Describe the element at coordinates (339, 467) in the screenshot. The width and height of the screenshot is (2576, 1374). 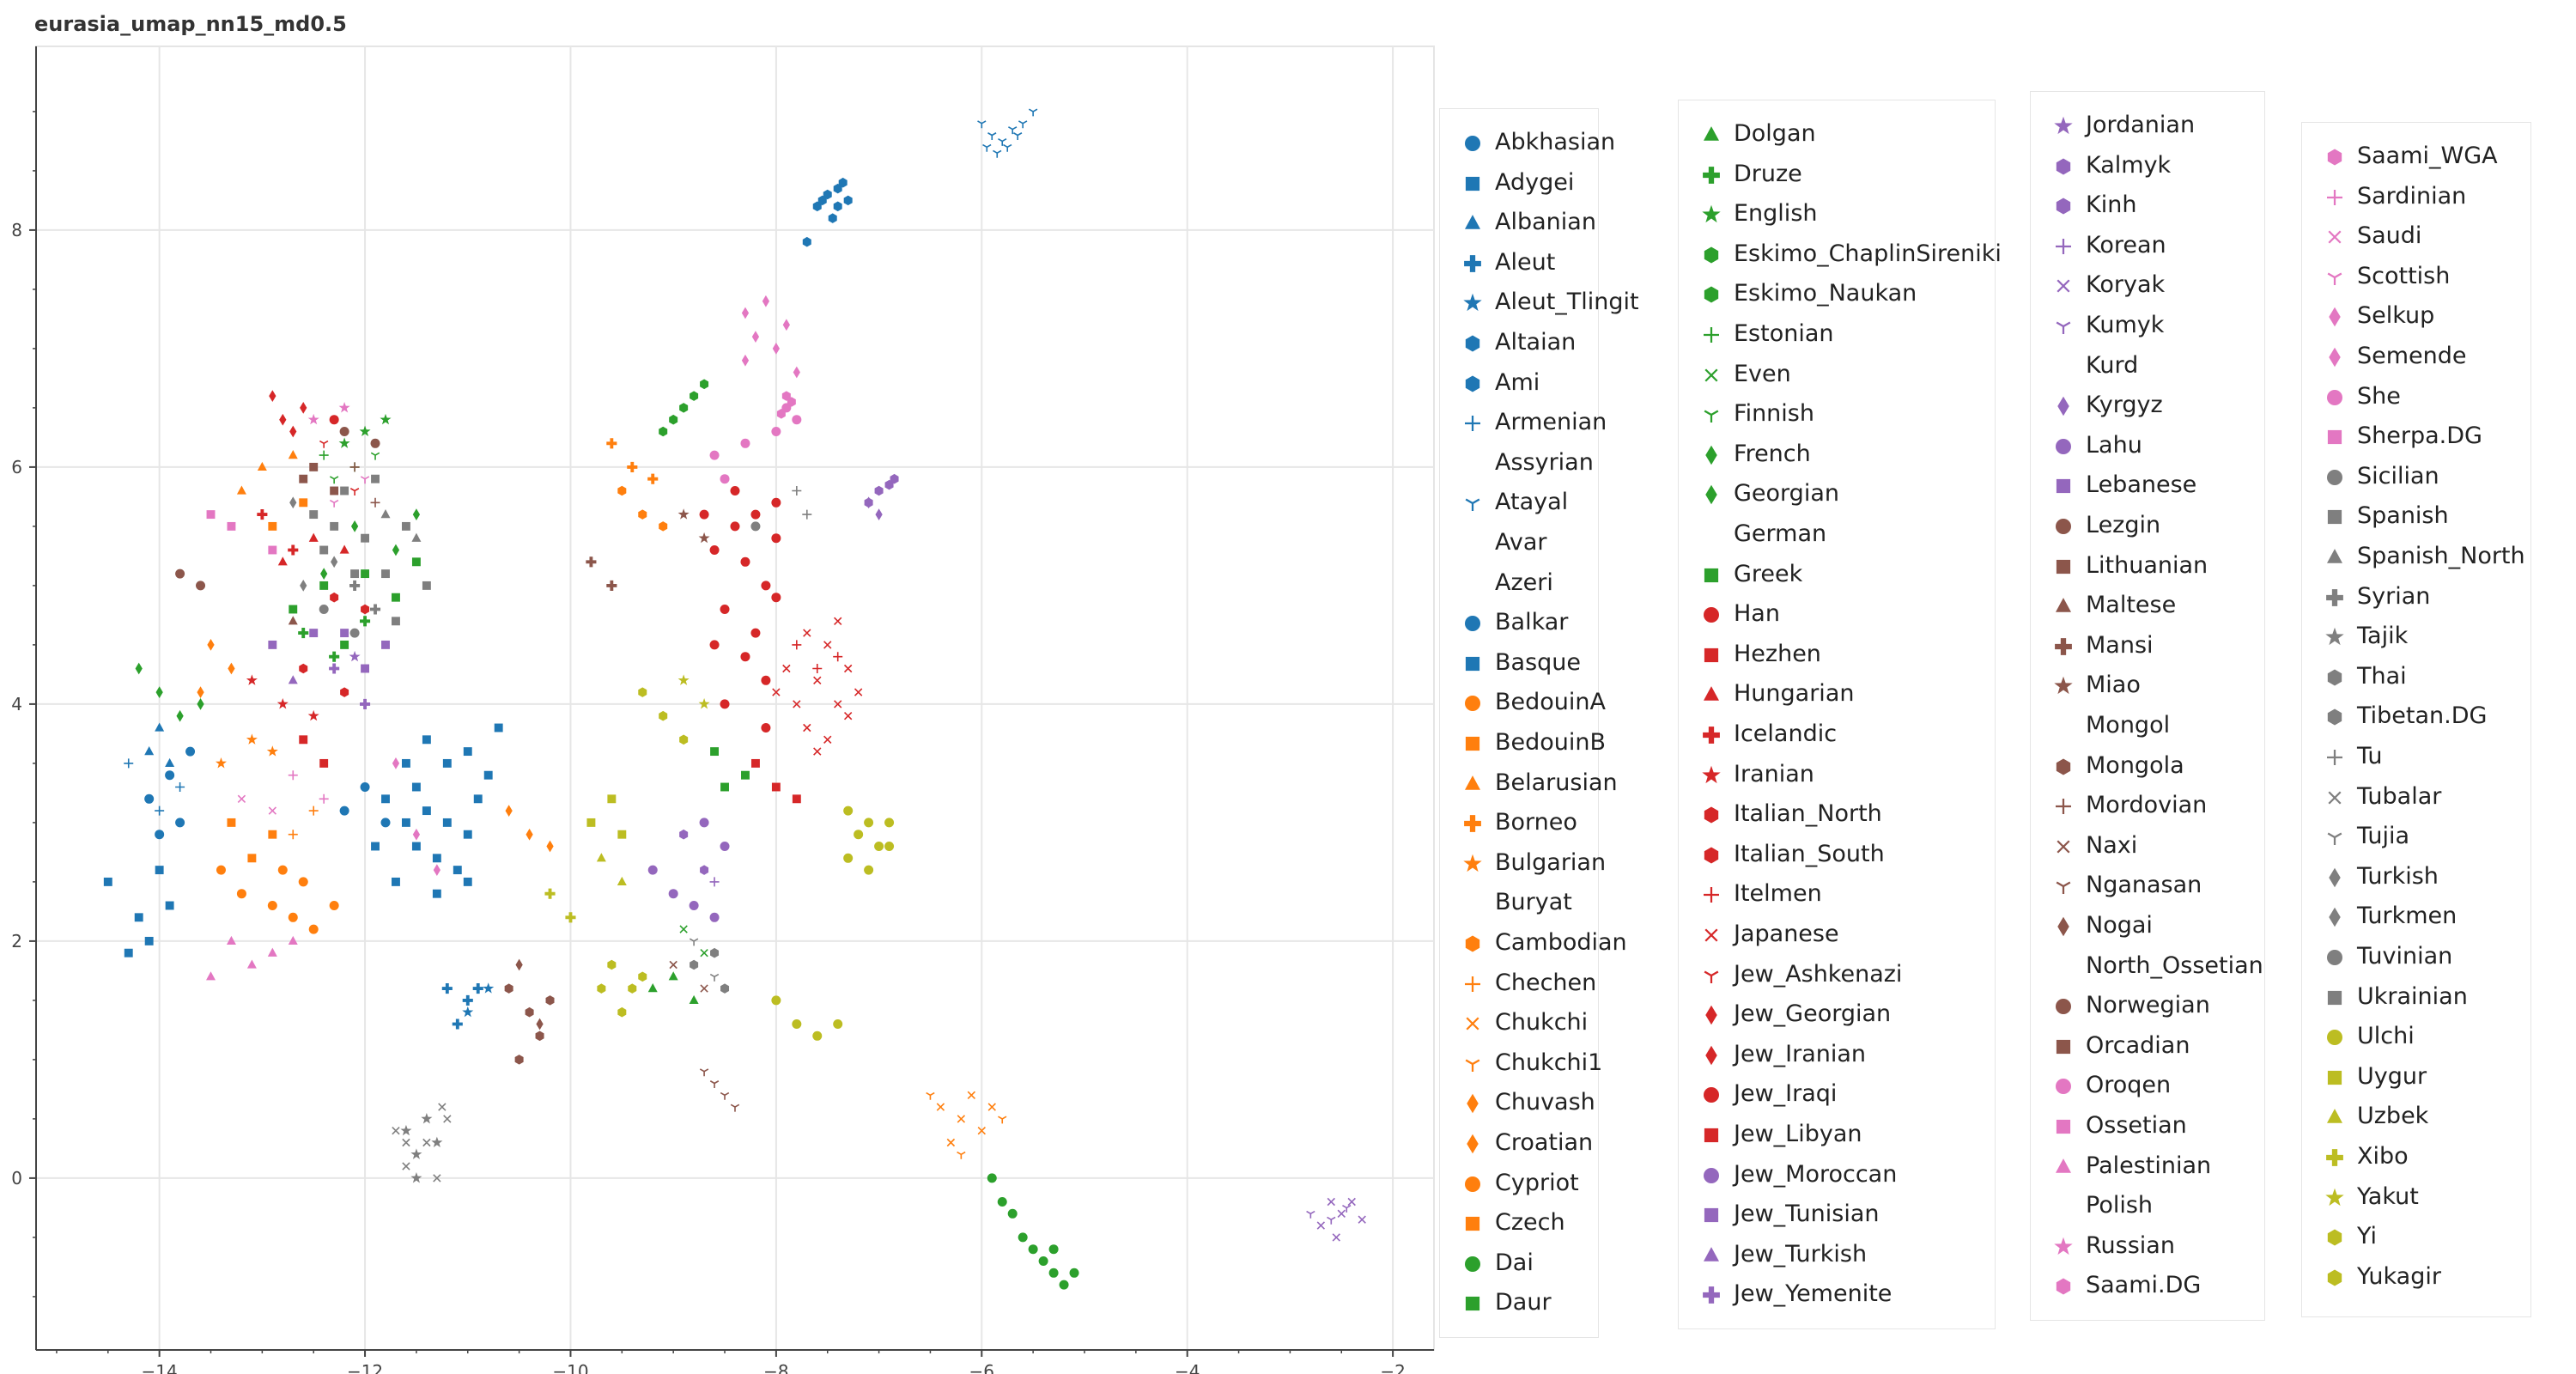
I see `series-Jew_Ashkenazi` at that location.